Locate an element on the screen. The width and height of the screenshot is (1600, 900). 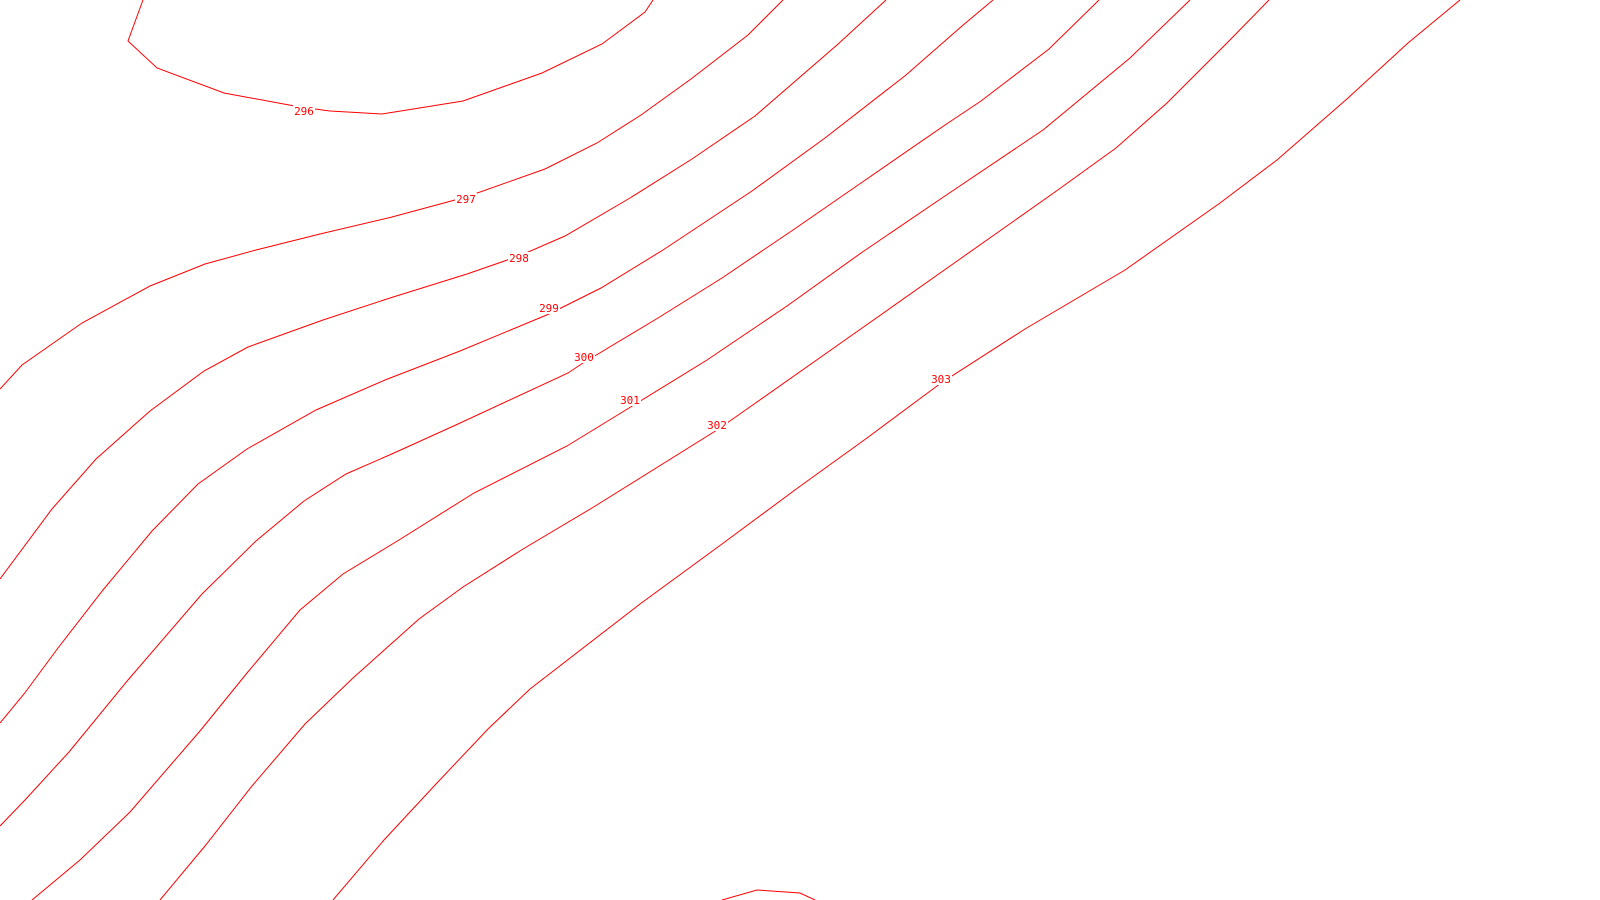
contour-label-297: 297 is located at coordinates (466, 199).